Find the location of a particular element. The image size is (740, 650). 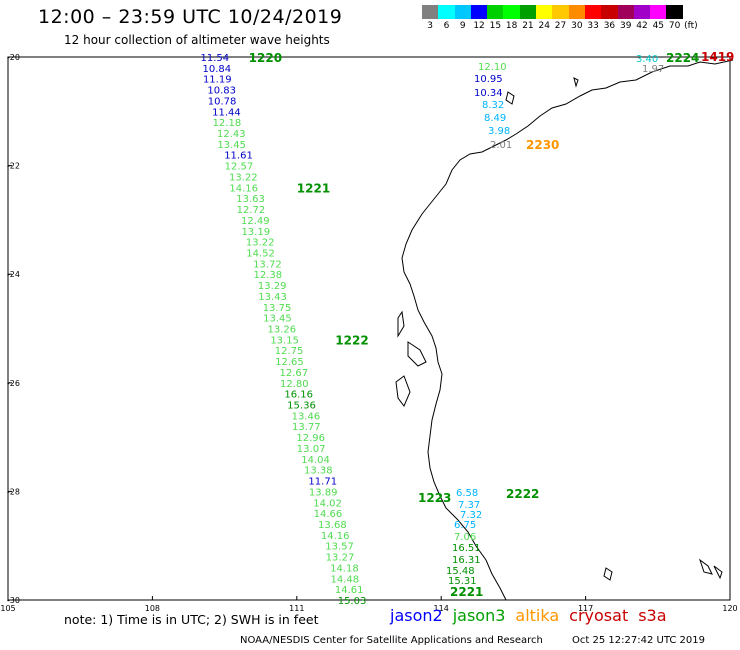

x-tick-label: 108 is located at coordinates (152, 608).